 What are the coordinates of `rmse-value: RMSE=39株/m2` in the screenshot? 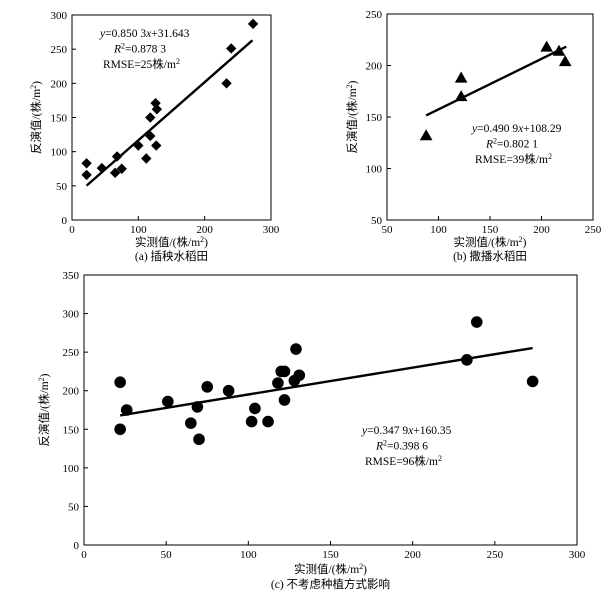 It's located at (513, 159).